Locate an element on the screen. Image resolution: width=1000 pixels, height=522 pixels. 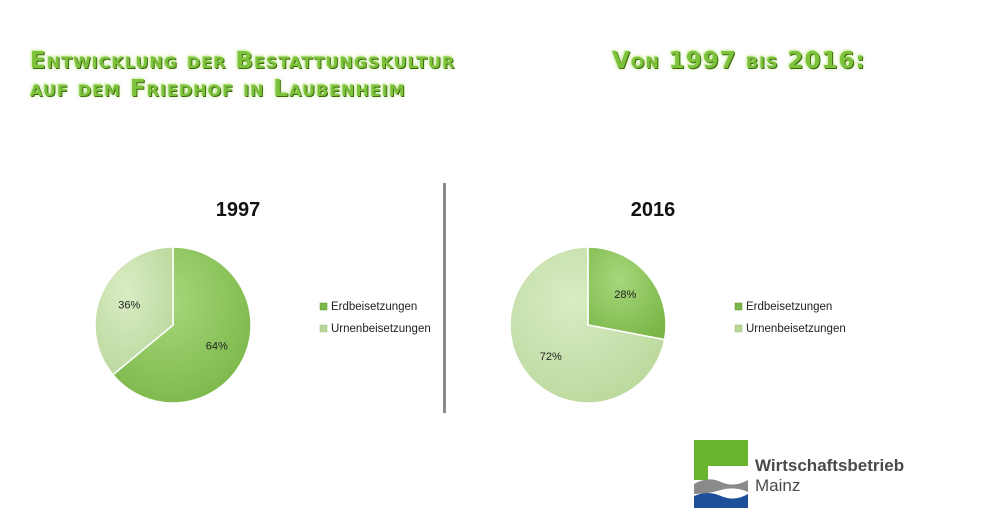
wave-logo-icon is located at coordinates (721, 474).